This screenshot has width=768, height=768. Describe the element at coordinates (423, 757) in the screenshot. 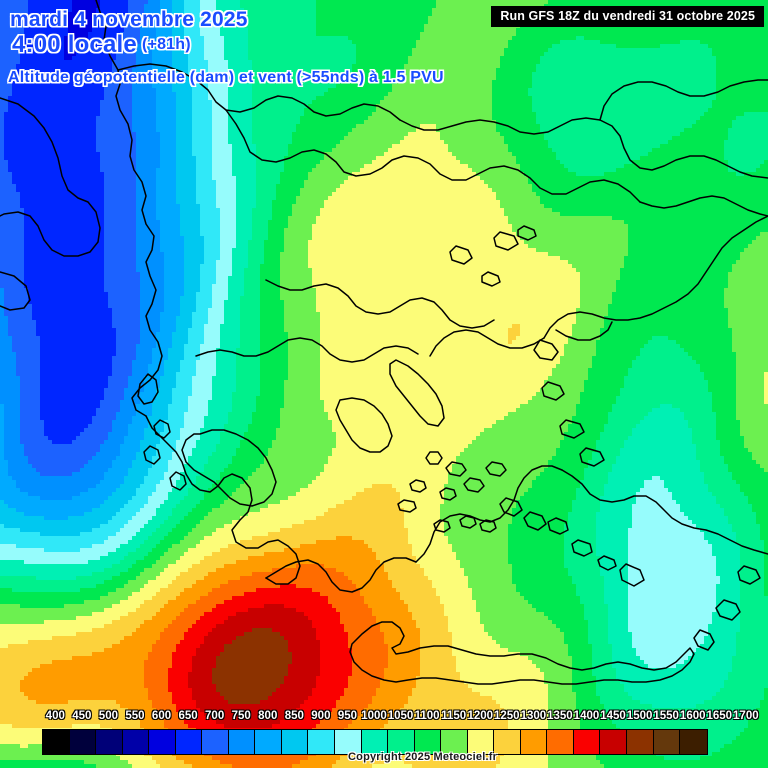

I see `copyright-label: Copyright 2025 Meteociel.fr` at that location.